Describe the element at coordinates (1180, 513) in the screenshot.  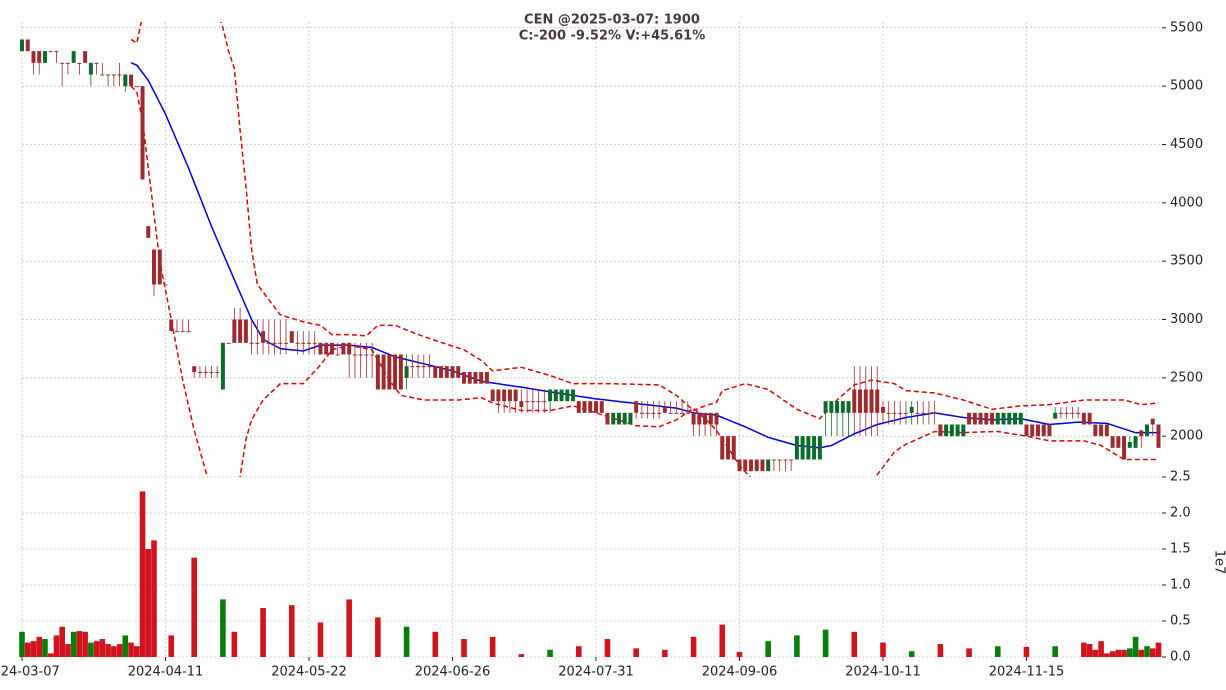
I see `y-tick-label: 2.0` at that location.